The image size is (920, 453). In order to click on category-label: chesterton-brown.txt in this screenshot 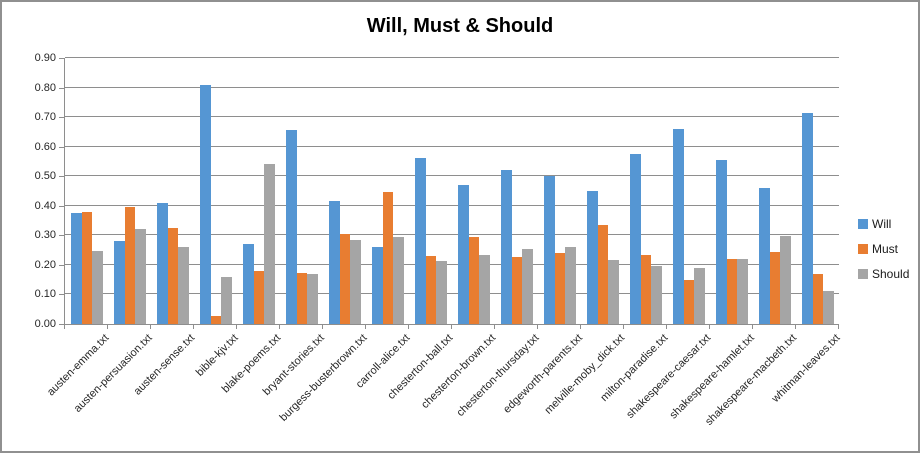, I will do `click(459, 371)`.